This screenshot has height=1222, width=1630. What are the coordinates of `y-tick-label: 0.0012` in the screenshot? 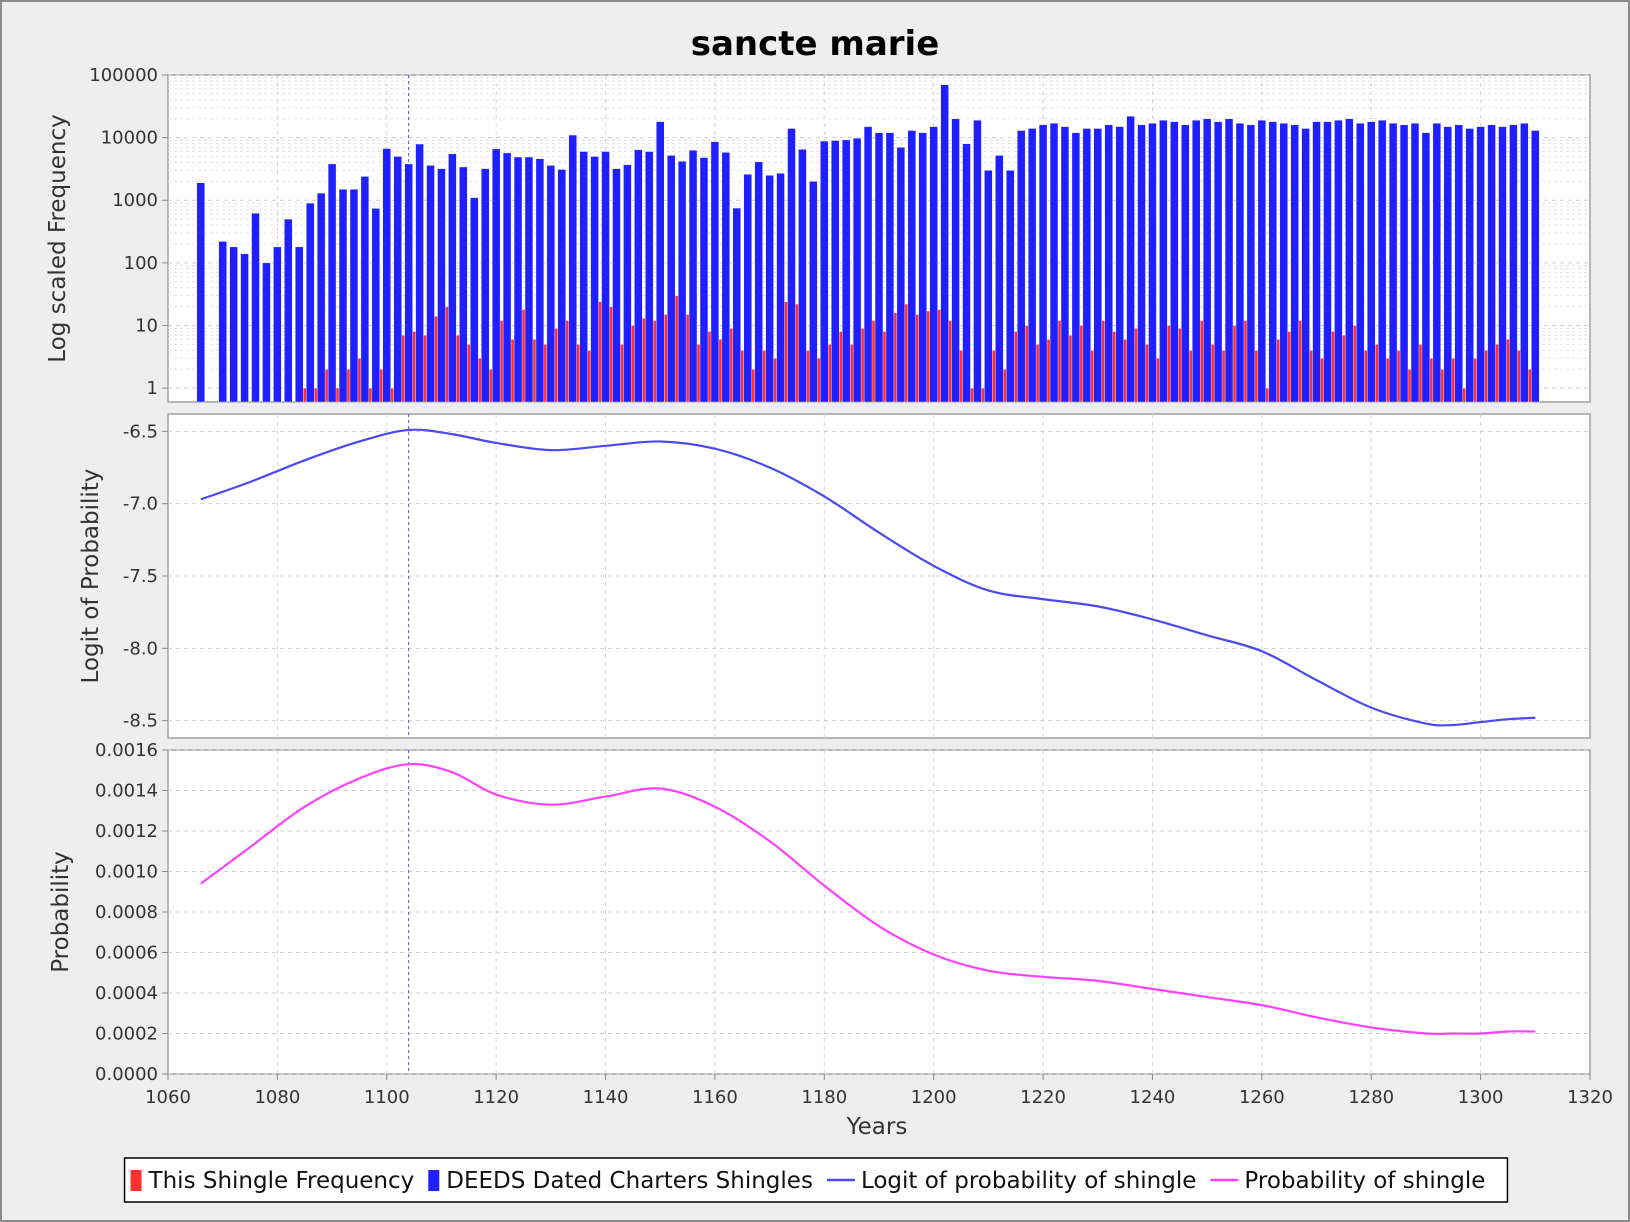 It's located at (126, 831).